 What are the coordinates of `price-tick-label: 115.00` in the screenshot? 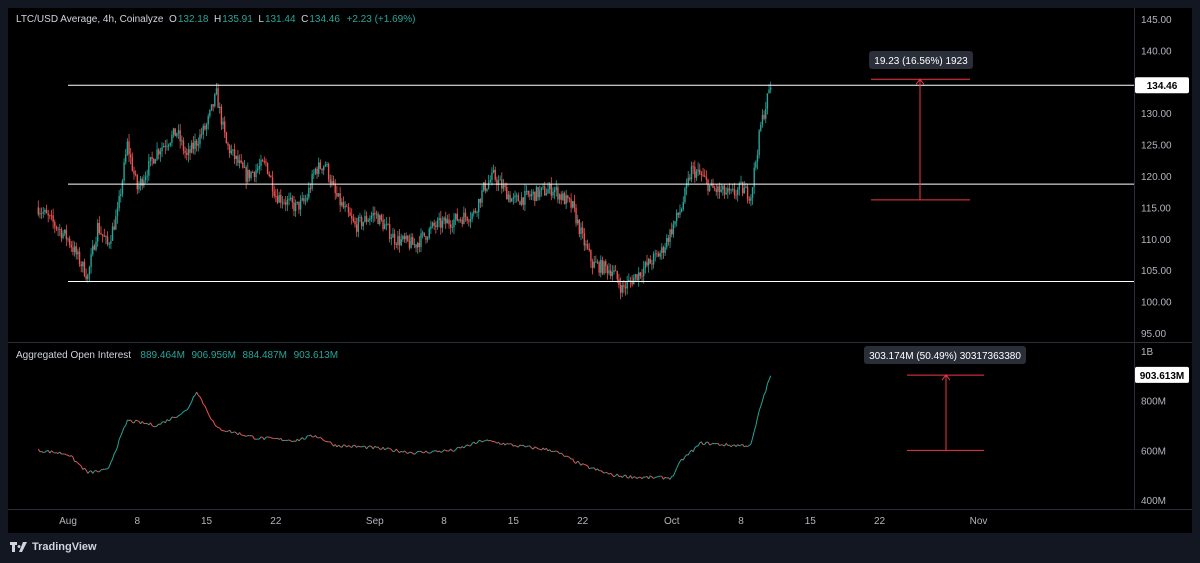 It's located at (1156, 208).